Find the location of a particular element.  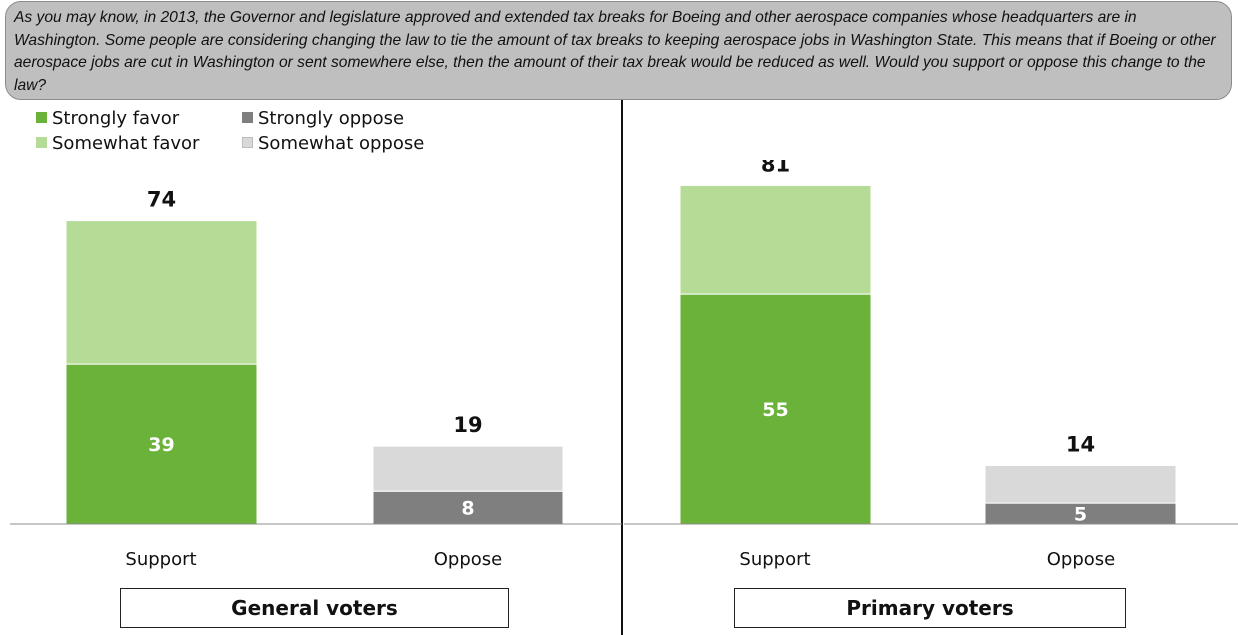

panel-divider is located at coordinates (622, 367).